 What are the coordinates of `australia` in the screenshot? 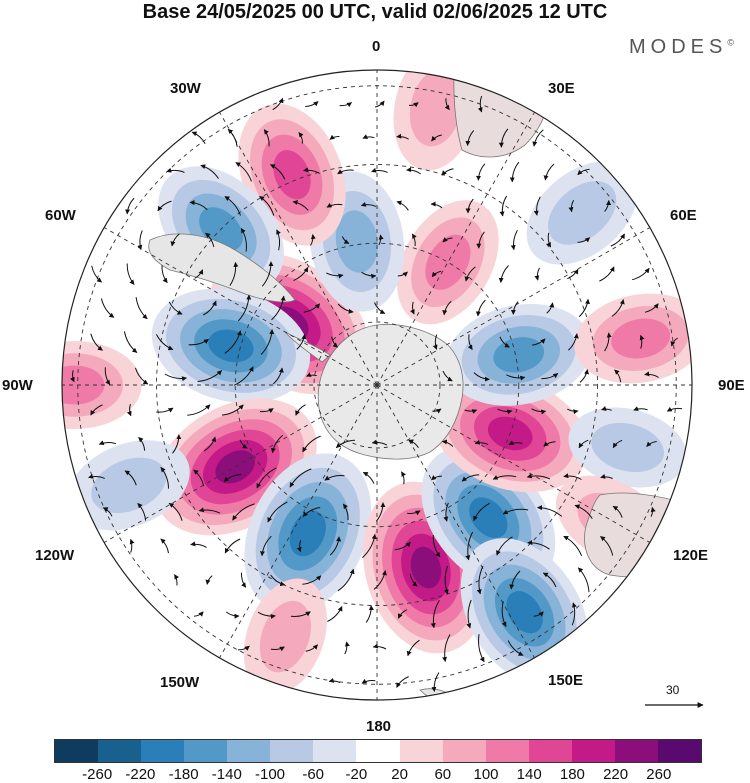 It's located at (638, 535).